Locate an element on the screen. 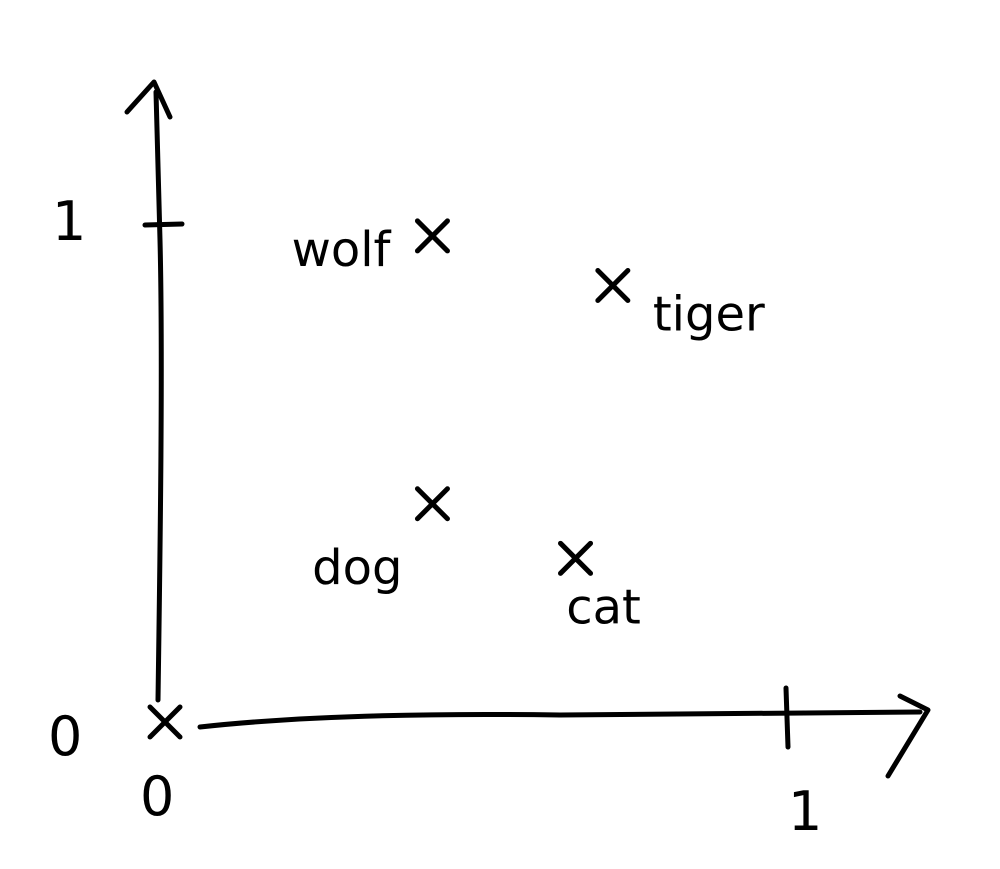 The height and width of the screenshot is (869, 1000). x-tick-label-0: 0 is located at coordinates (157, 796).